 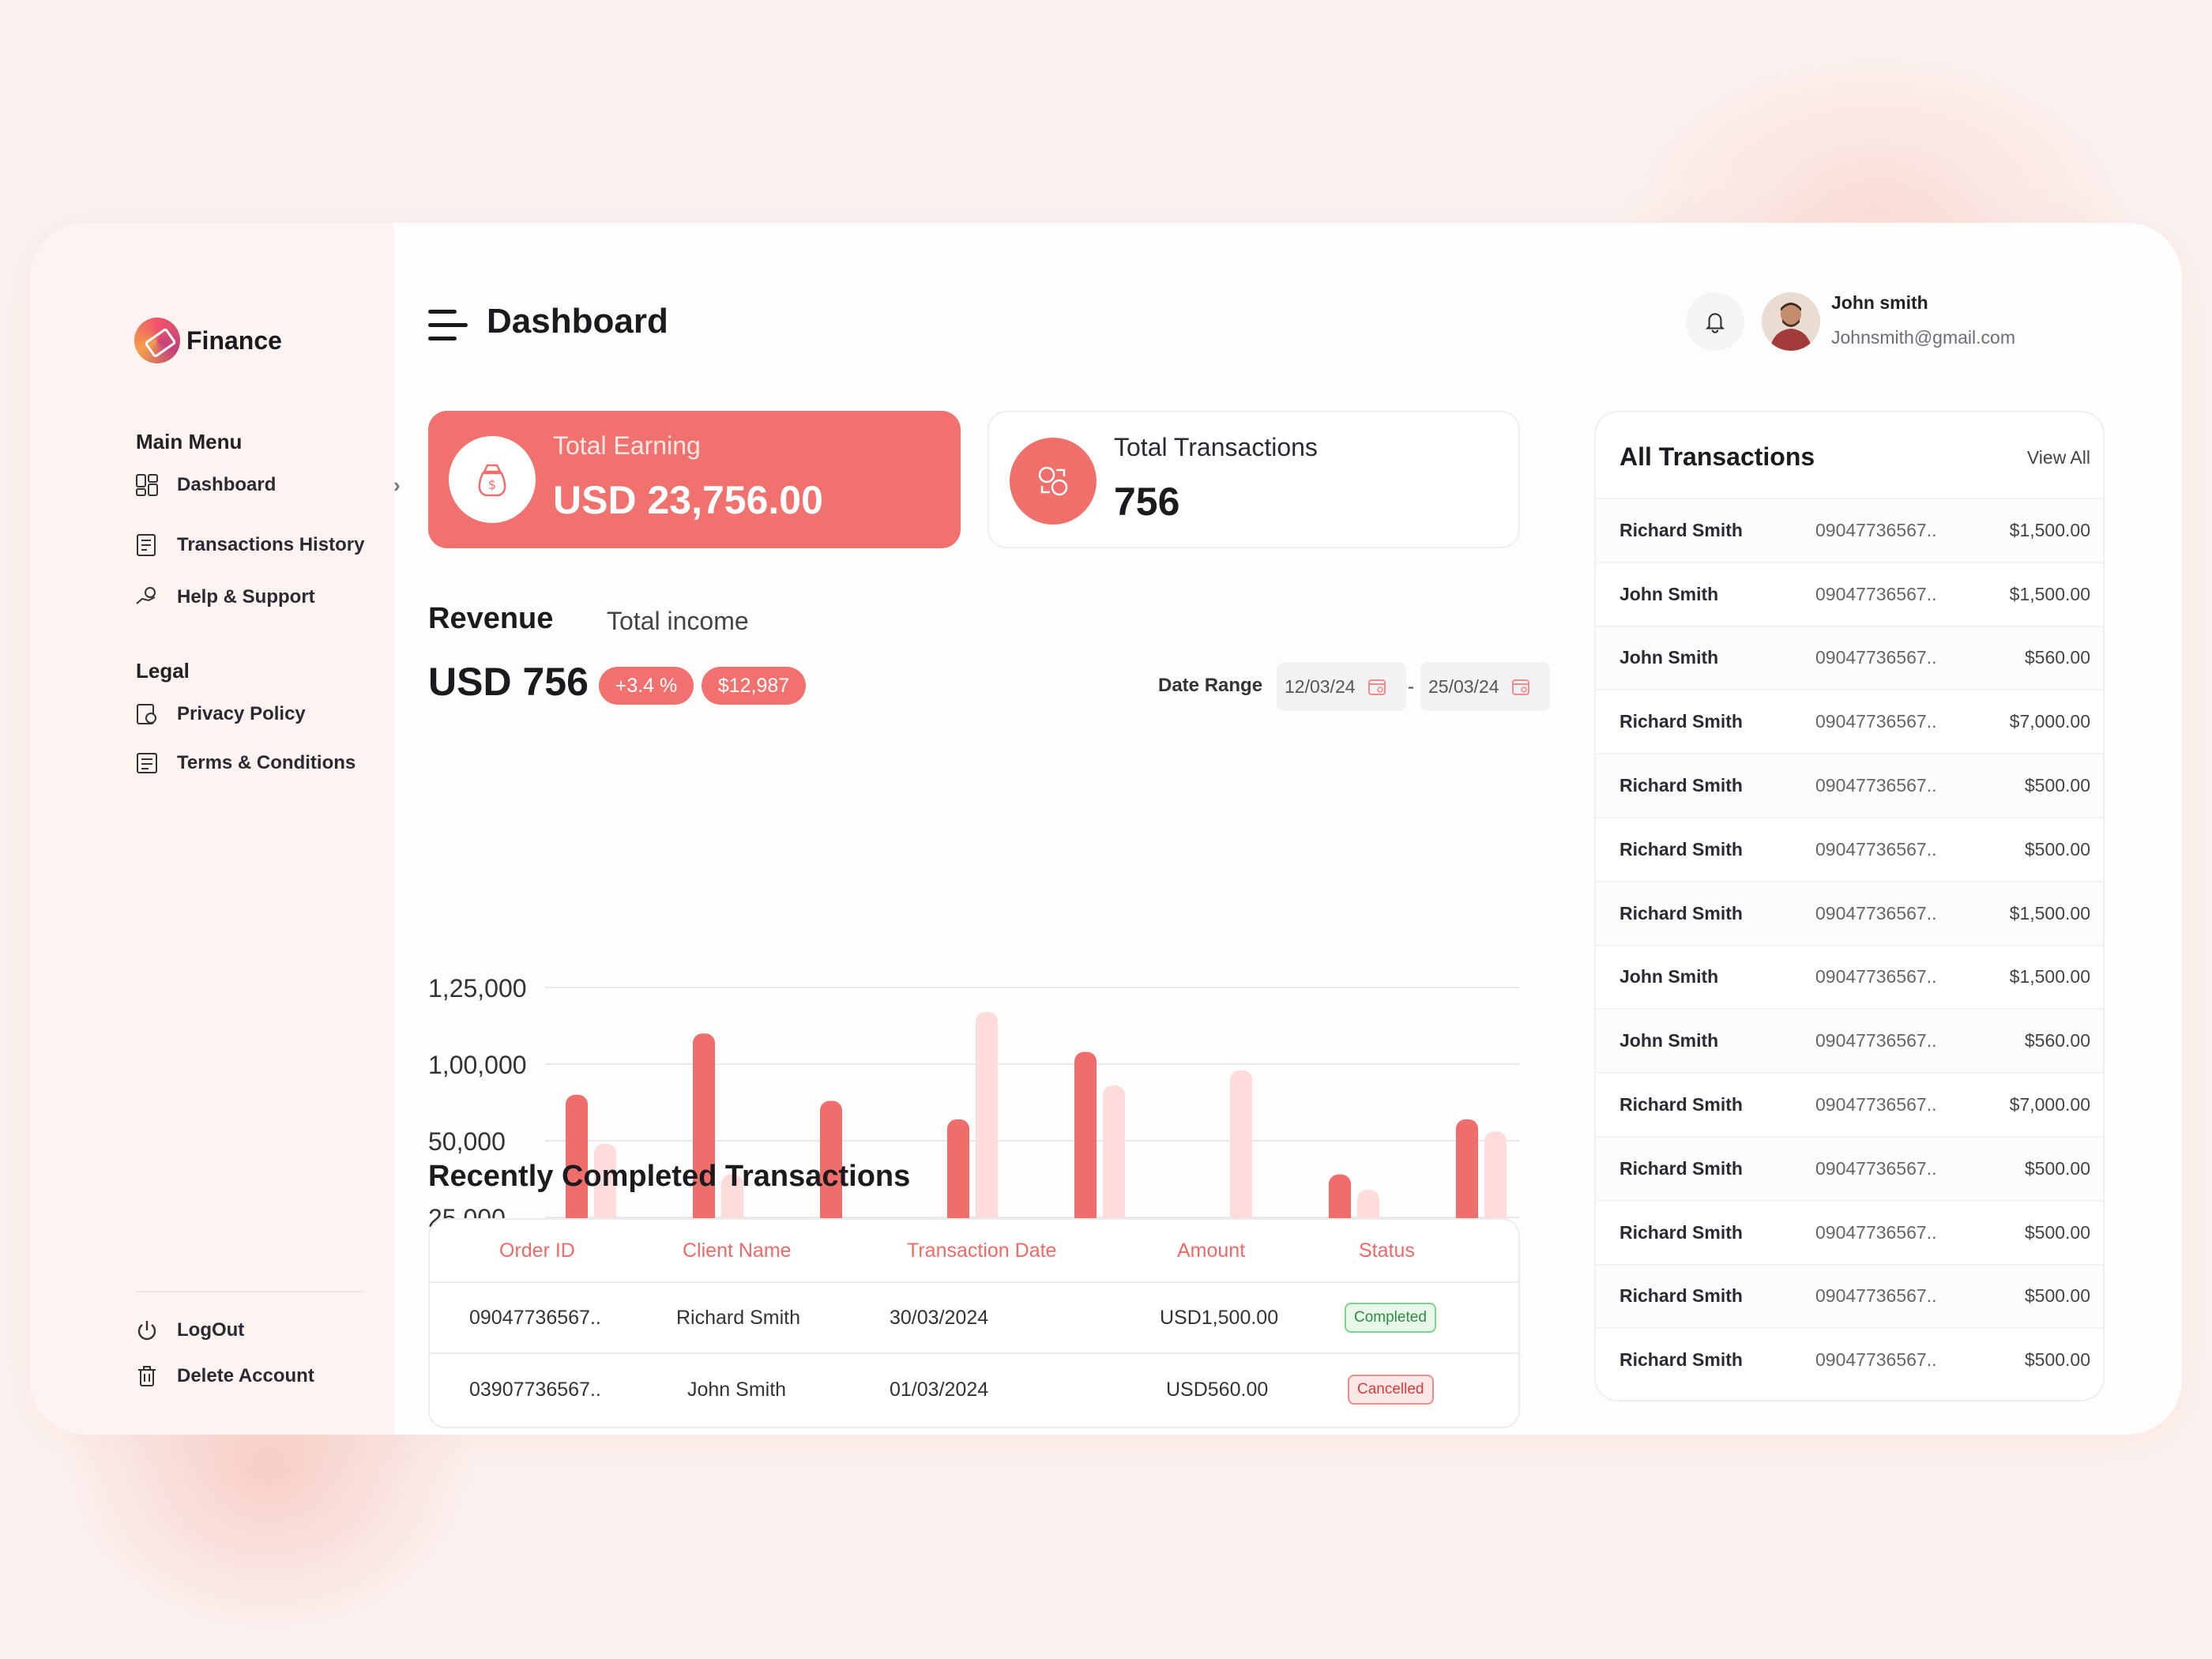 I want to click on trash-icon, so click(x=147, y=1376).